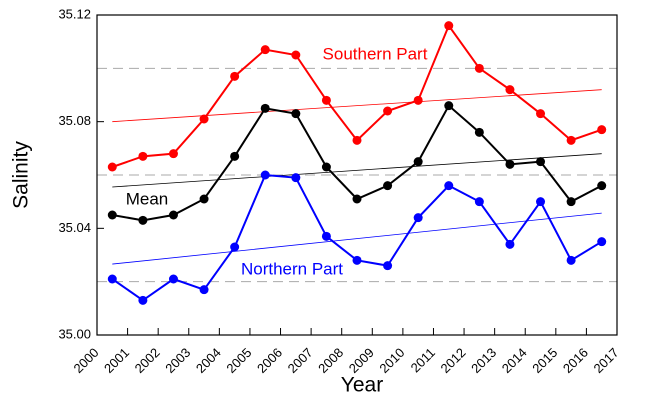 The height and width of the screenshot is (401, 650). I want to click on x-tick-label: 2008, so click(330, 360).